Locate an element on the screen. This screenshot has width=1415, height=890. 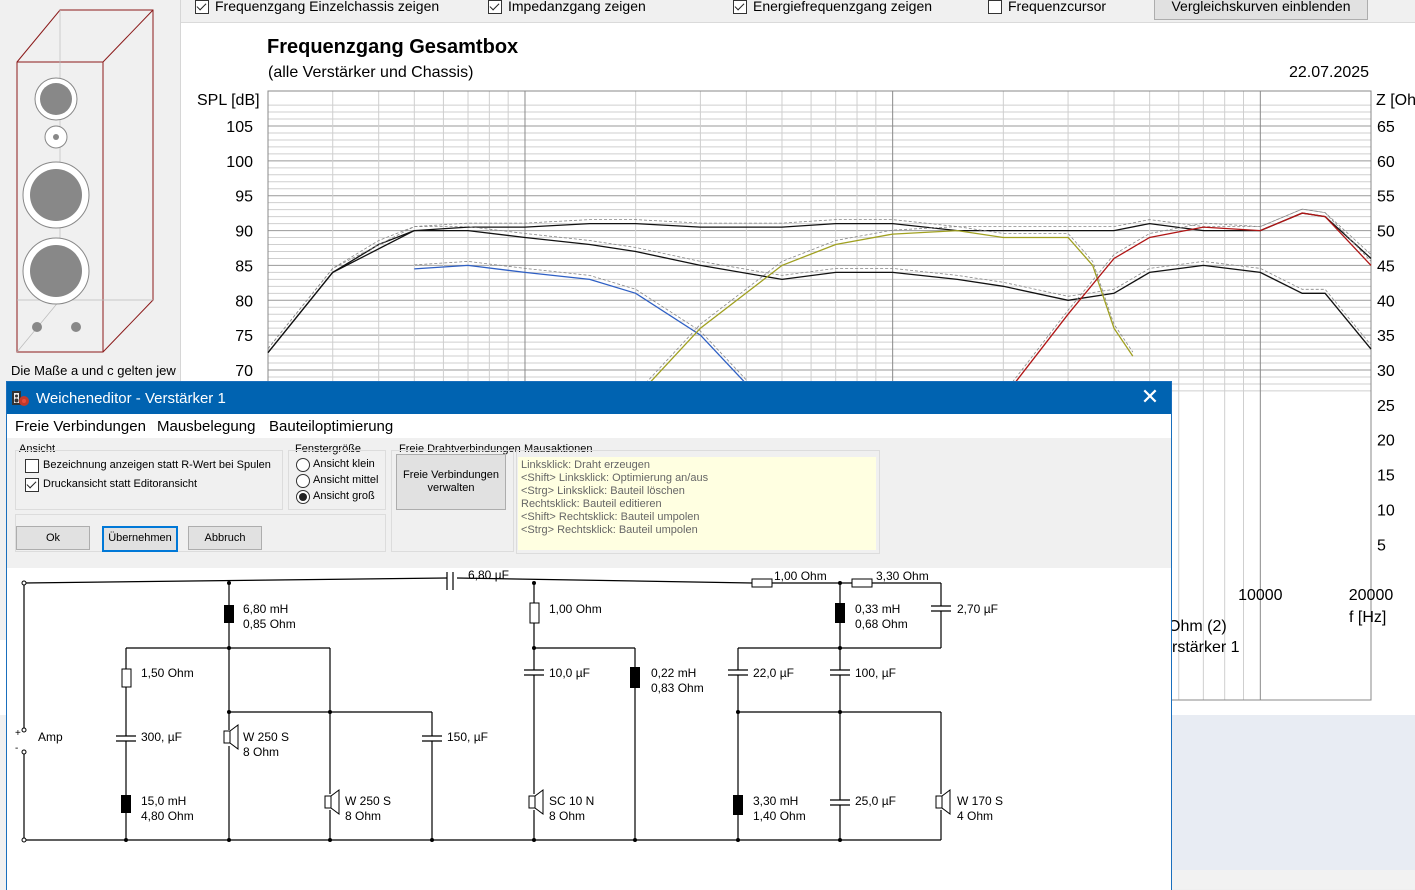
checkbox-druckansicht: Druckansicht statt Editoransicht is located at coordinates (111, 485).